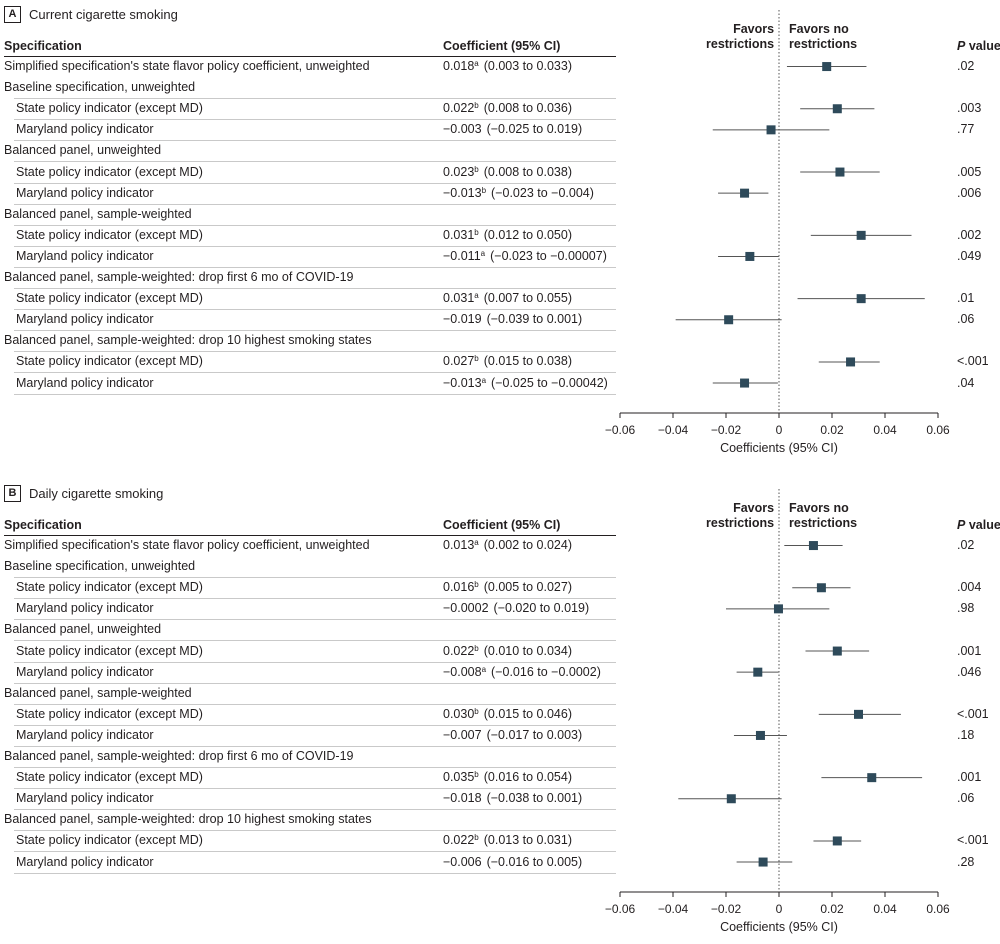 The image size is (1000, 944). Describe the element at coordinates (966, 319) in the screenshot. I see `p-value: .06` at that location.